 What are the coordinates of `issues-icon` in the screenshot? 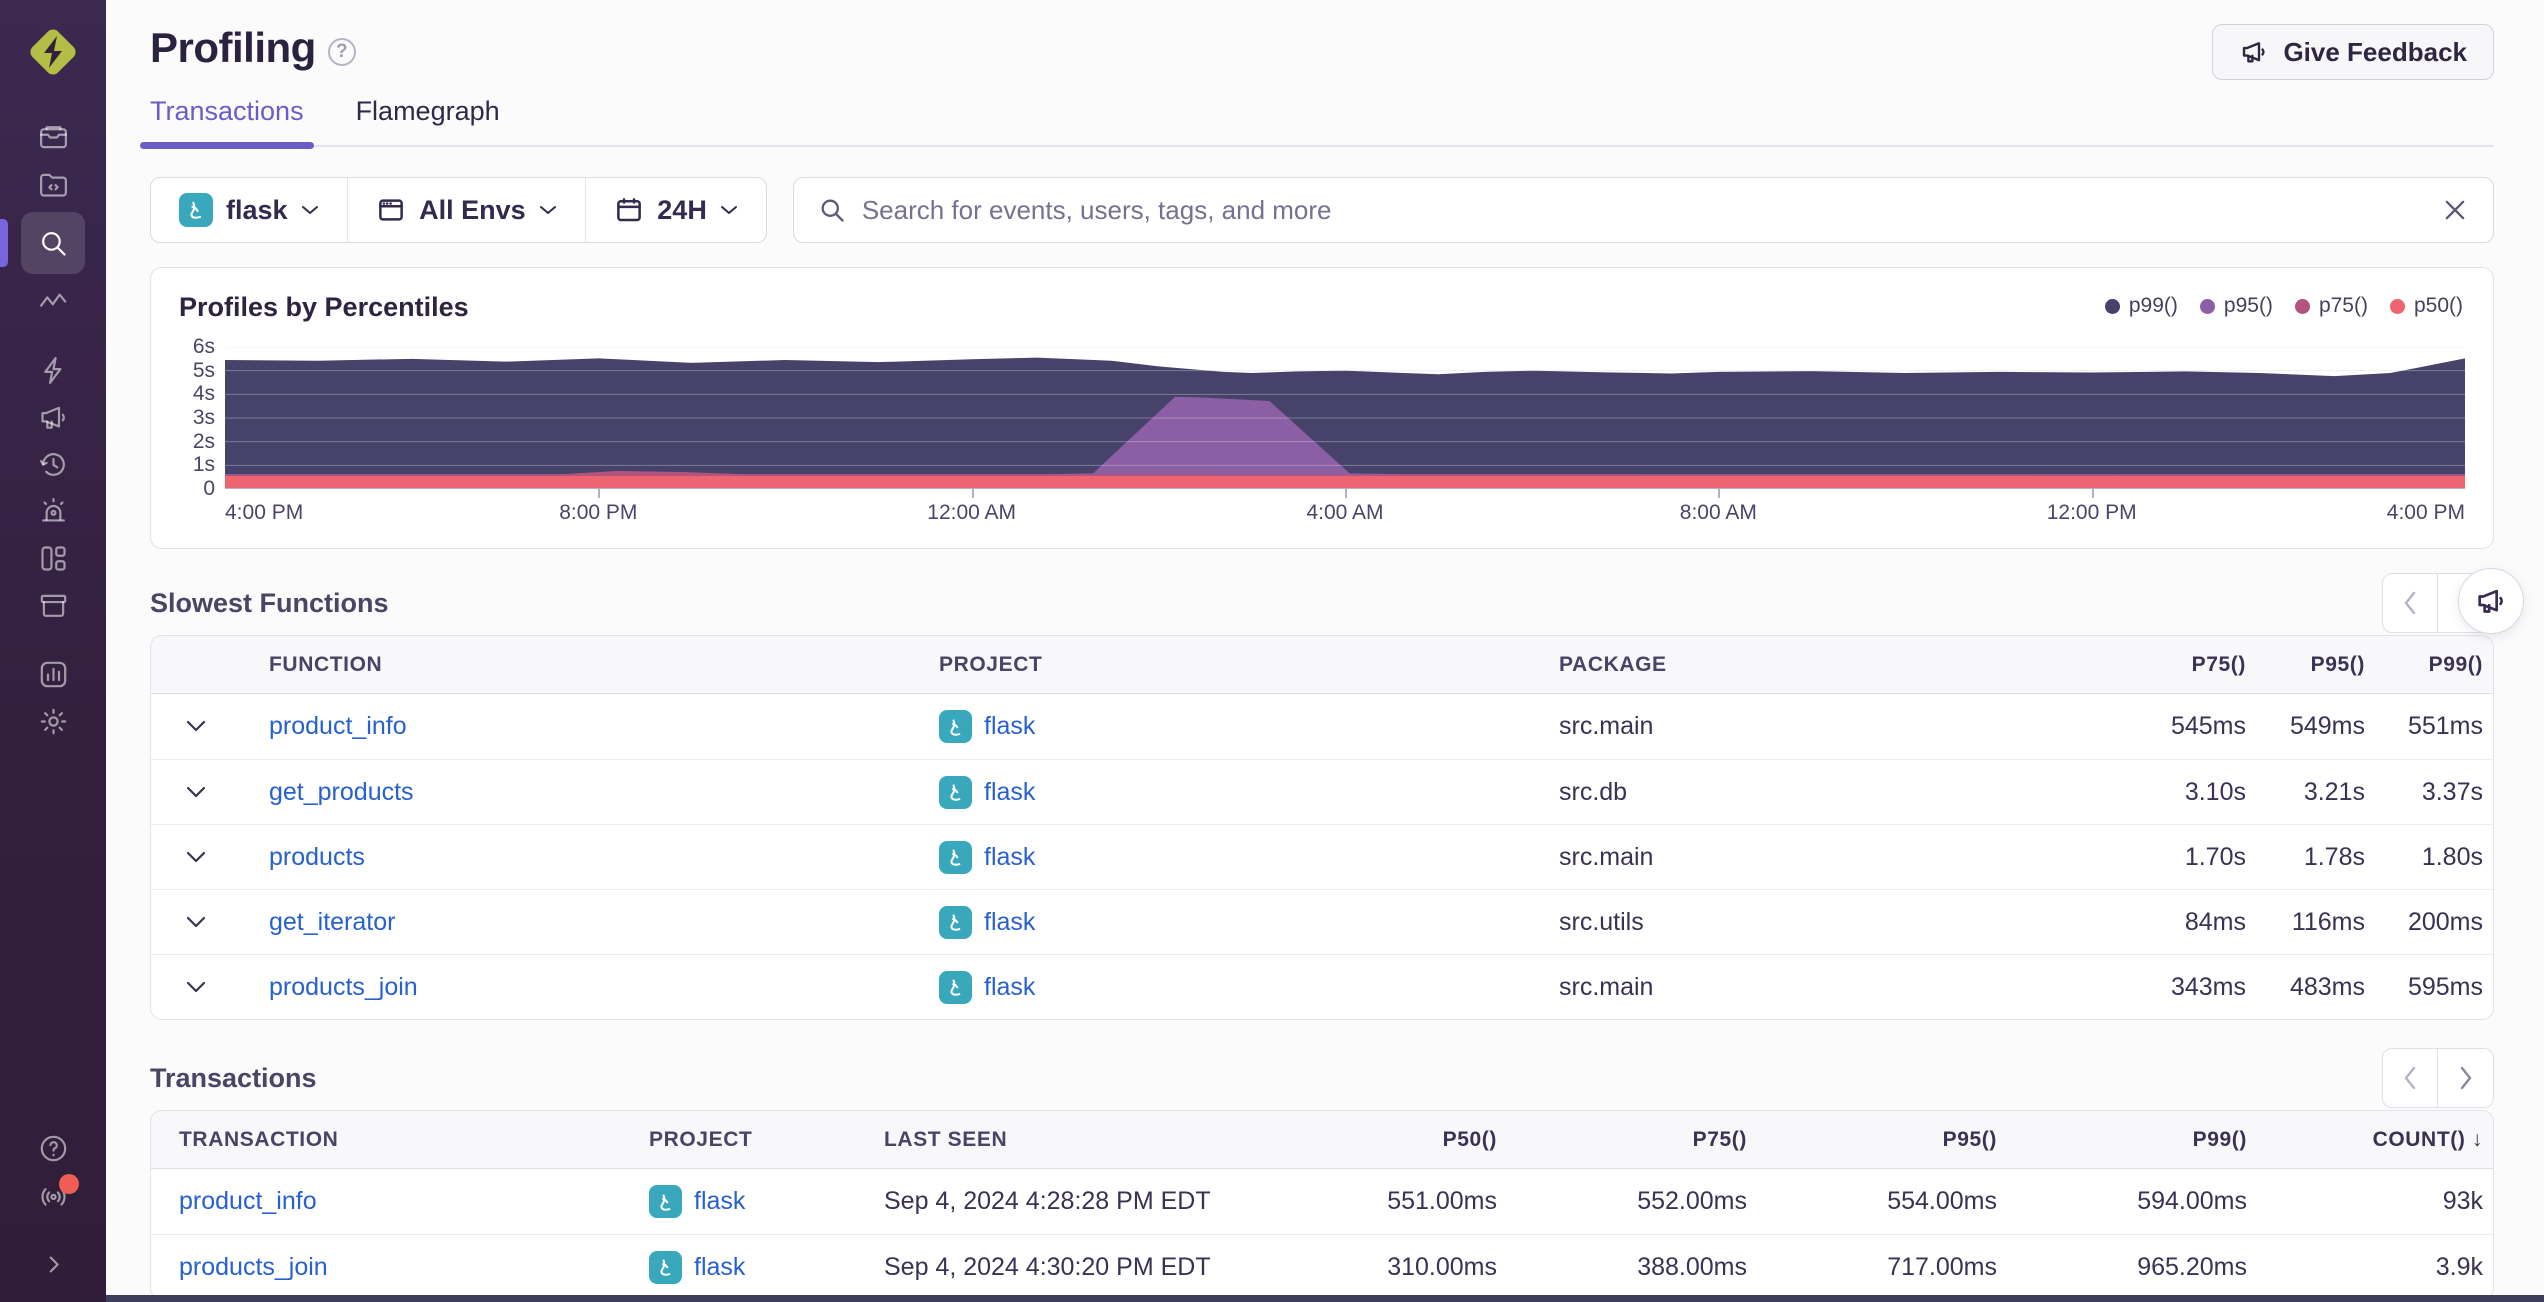 It's located at (53, 137).